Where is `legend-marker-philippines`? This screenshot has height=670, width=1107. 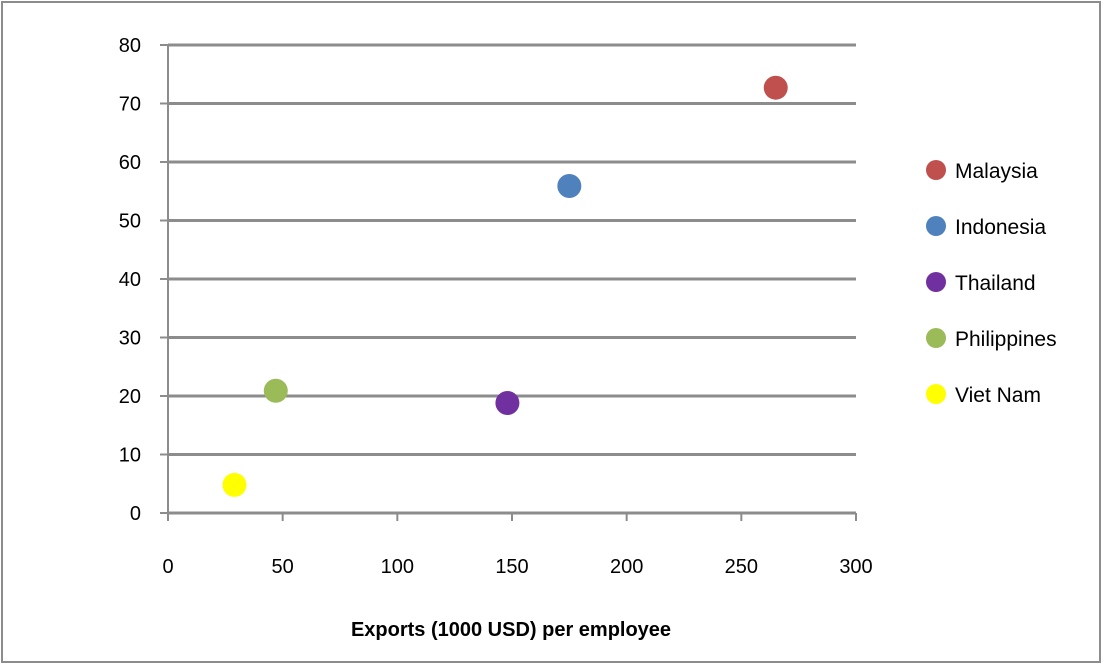 legend-marker-philippines is located at coordinates (936, 338).